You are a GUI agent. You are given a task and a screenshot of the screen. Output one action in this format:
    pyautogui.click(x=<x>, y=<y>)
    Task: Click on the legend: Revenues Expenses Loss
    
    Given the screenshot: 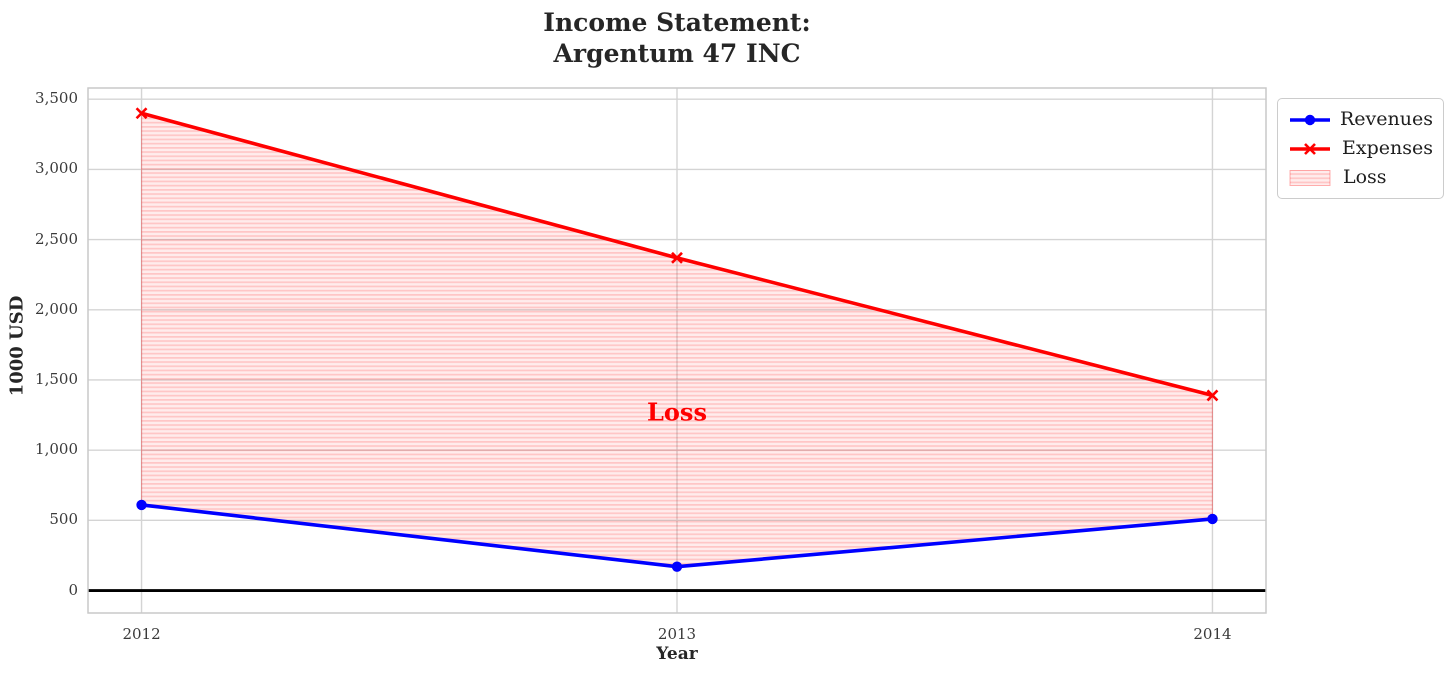 What is the action you would take?
    pyautogui.click(x=1360, y=148)
    